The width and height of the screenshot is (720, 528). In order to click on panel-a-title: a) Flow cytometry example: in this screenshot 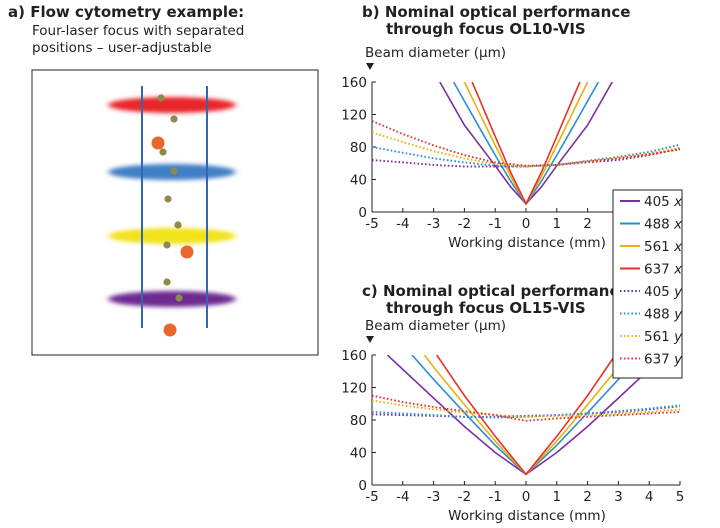, I will do `click(126, 12)`.